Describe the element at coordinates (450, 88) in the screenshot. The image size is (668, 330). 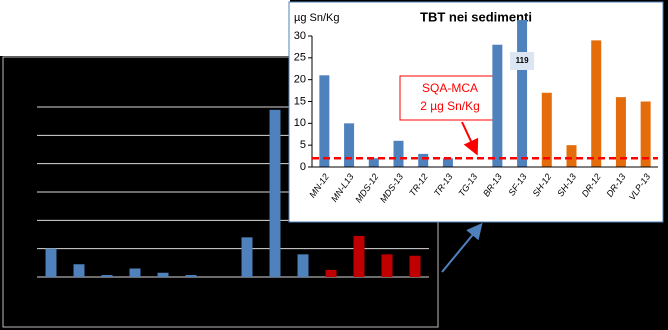
I see `annotation: SQA-MCA` at that location.